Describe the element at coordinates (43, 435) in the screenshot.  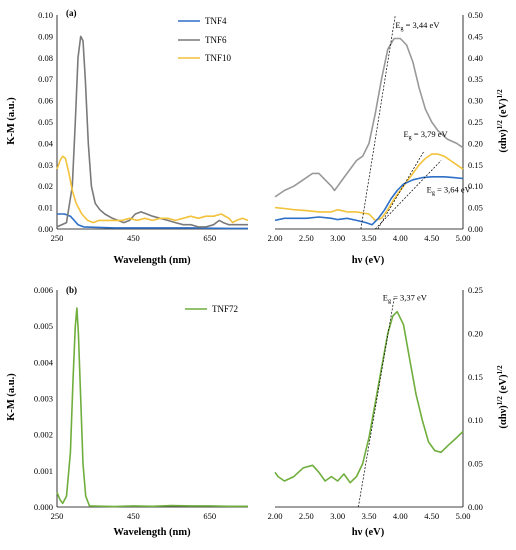
I see `y-tick-label: 0.002` at that location.